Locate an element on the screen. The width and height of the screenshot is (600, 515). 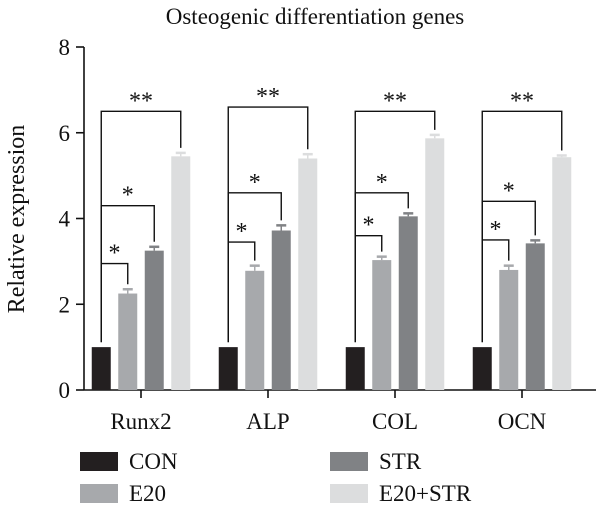
x-tick-label: ALP is located at coordinates (267, 421).